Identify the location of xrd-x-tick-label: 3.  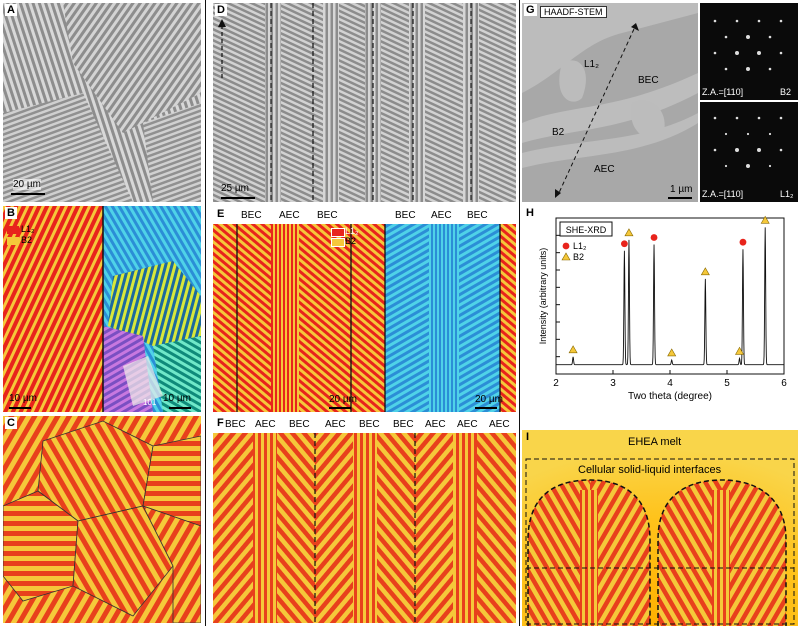
(613, 383).